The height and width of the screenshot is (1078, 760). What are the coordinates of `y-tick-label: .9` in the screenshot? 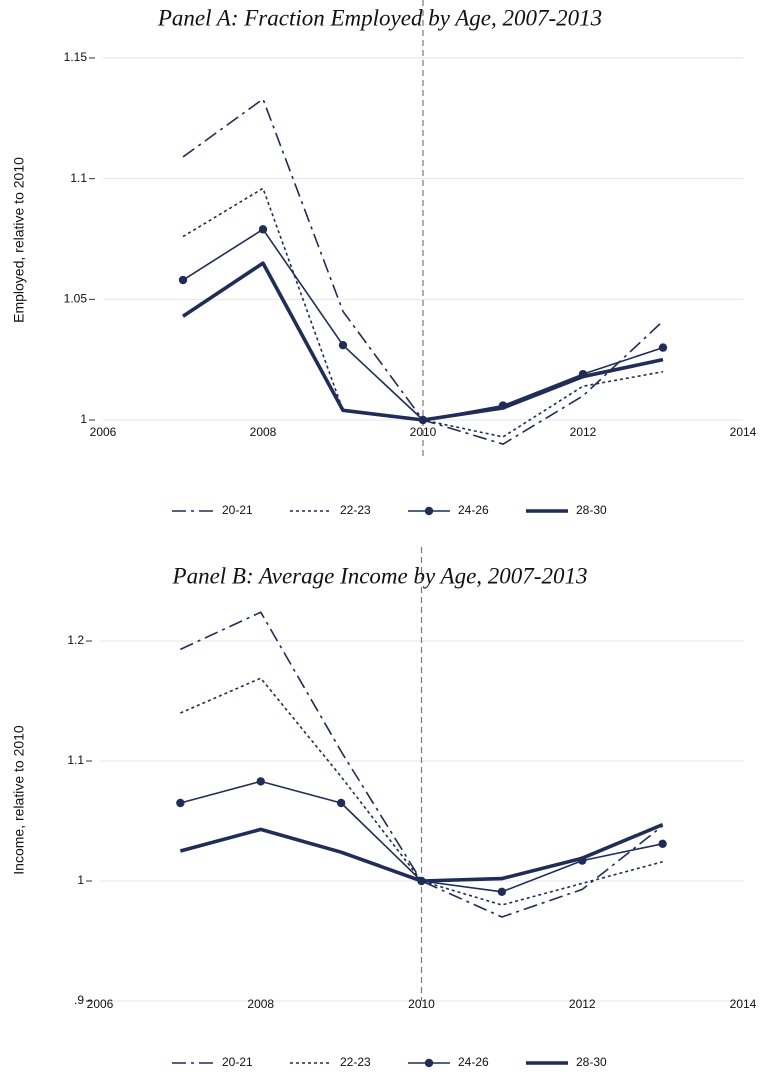 It's located at (79, 1000).